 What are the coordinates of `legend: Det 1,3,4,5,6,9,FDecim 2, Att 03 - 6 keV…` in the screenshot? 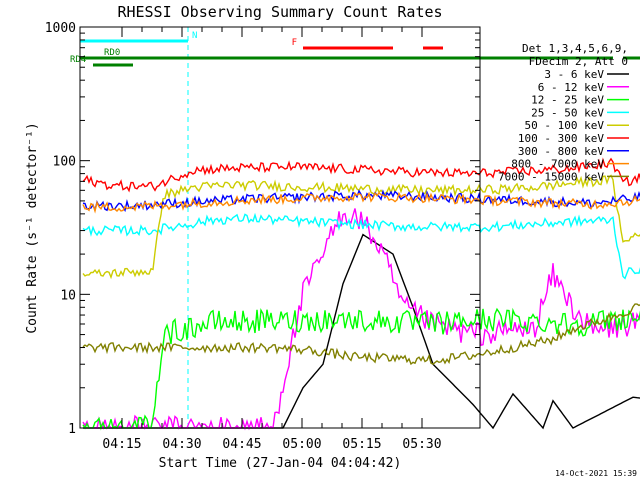 It's located at (563, 112).